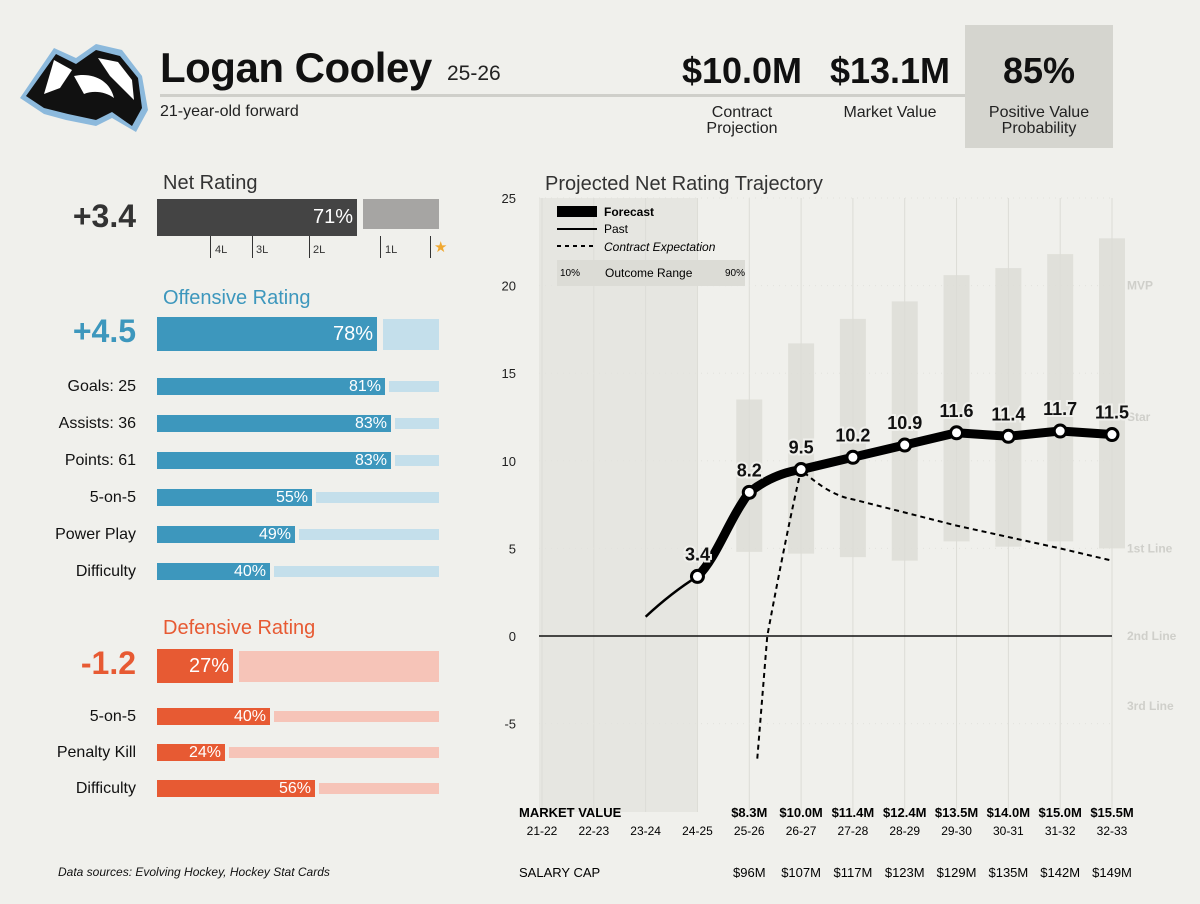  I want to click on star-icon: ★, so click(441, 247).